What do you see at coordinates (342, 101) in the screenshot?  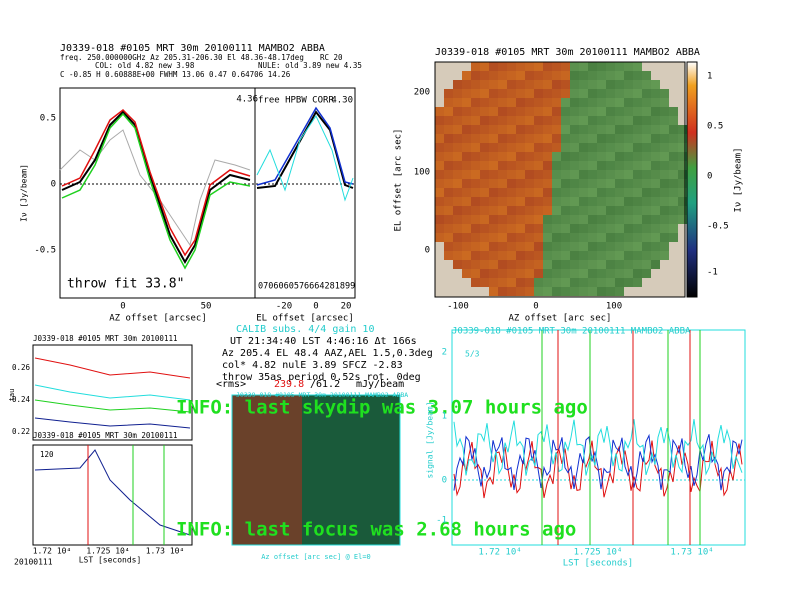 I see `annotation: 4.30` at bounding box center [342, 101].